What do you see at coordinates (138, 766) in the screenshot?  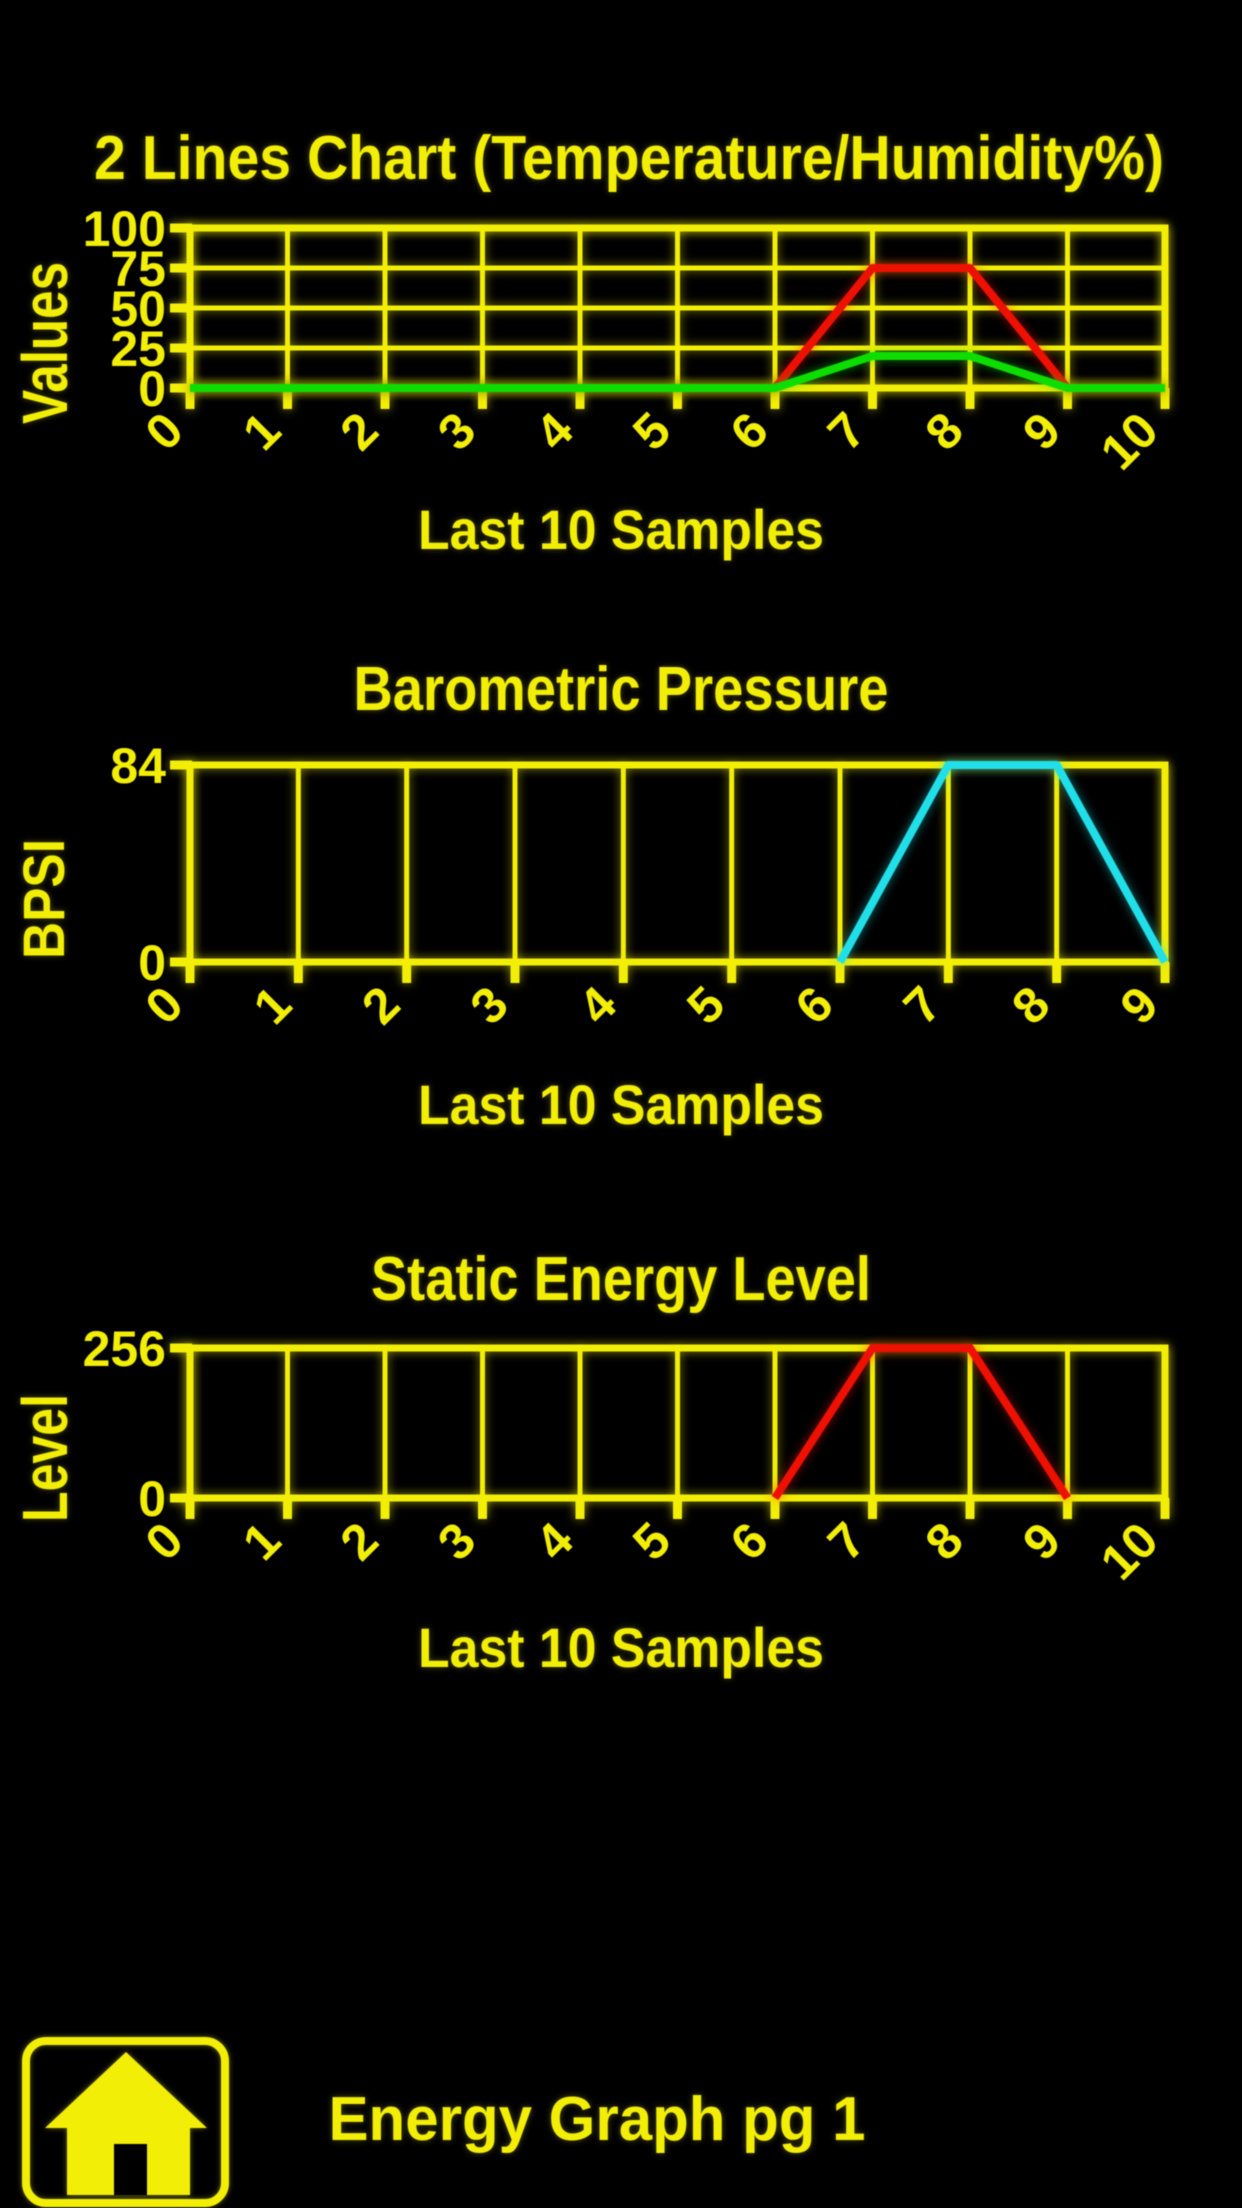 I see `y-tick-label: 84` at bounding box center [138, 766].